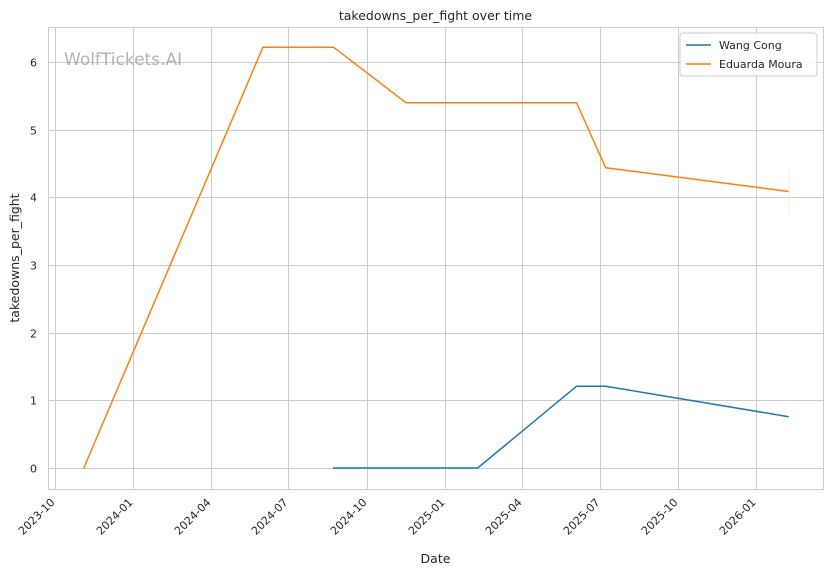  What do you see at coordinates (33, 131) in the screenshot?
I see `y-tick-label: 5` at bounding box center [33, 131].